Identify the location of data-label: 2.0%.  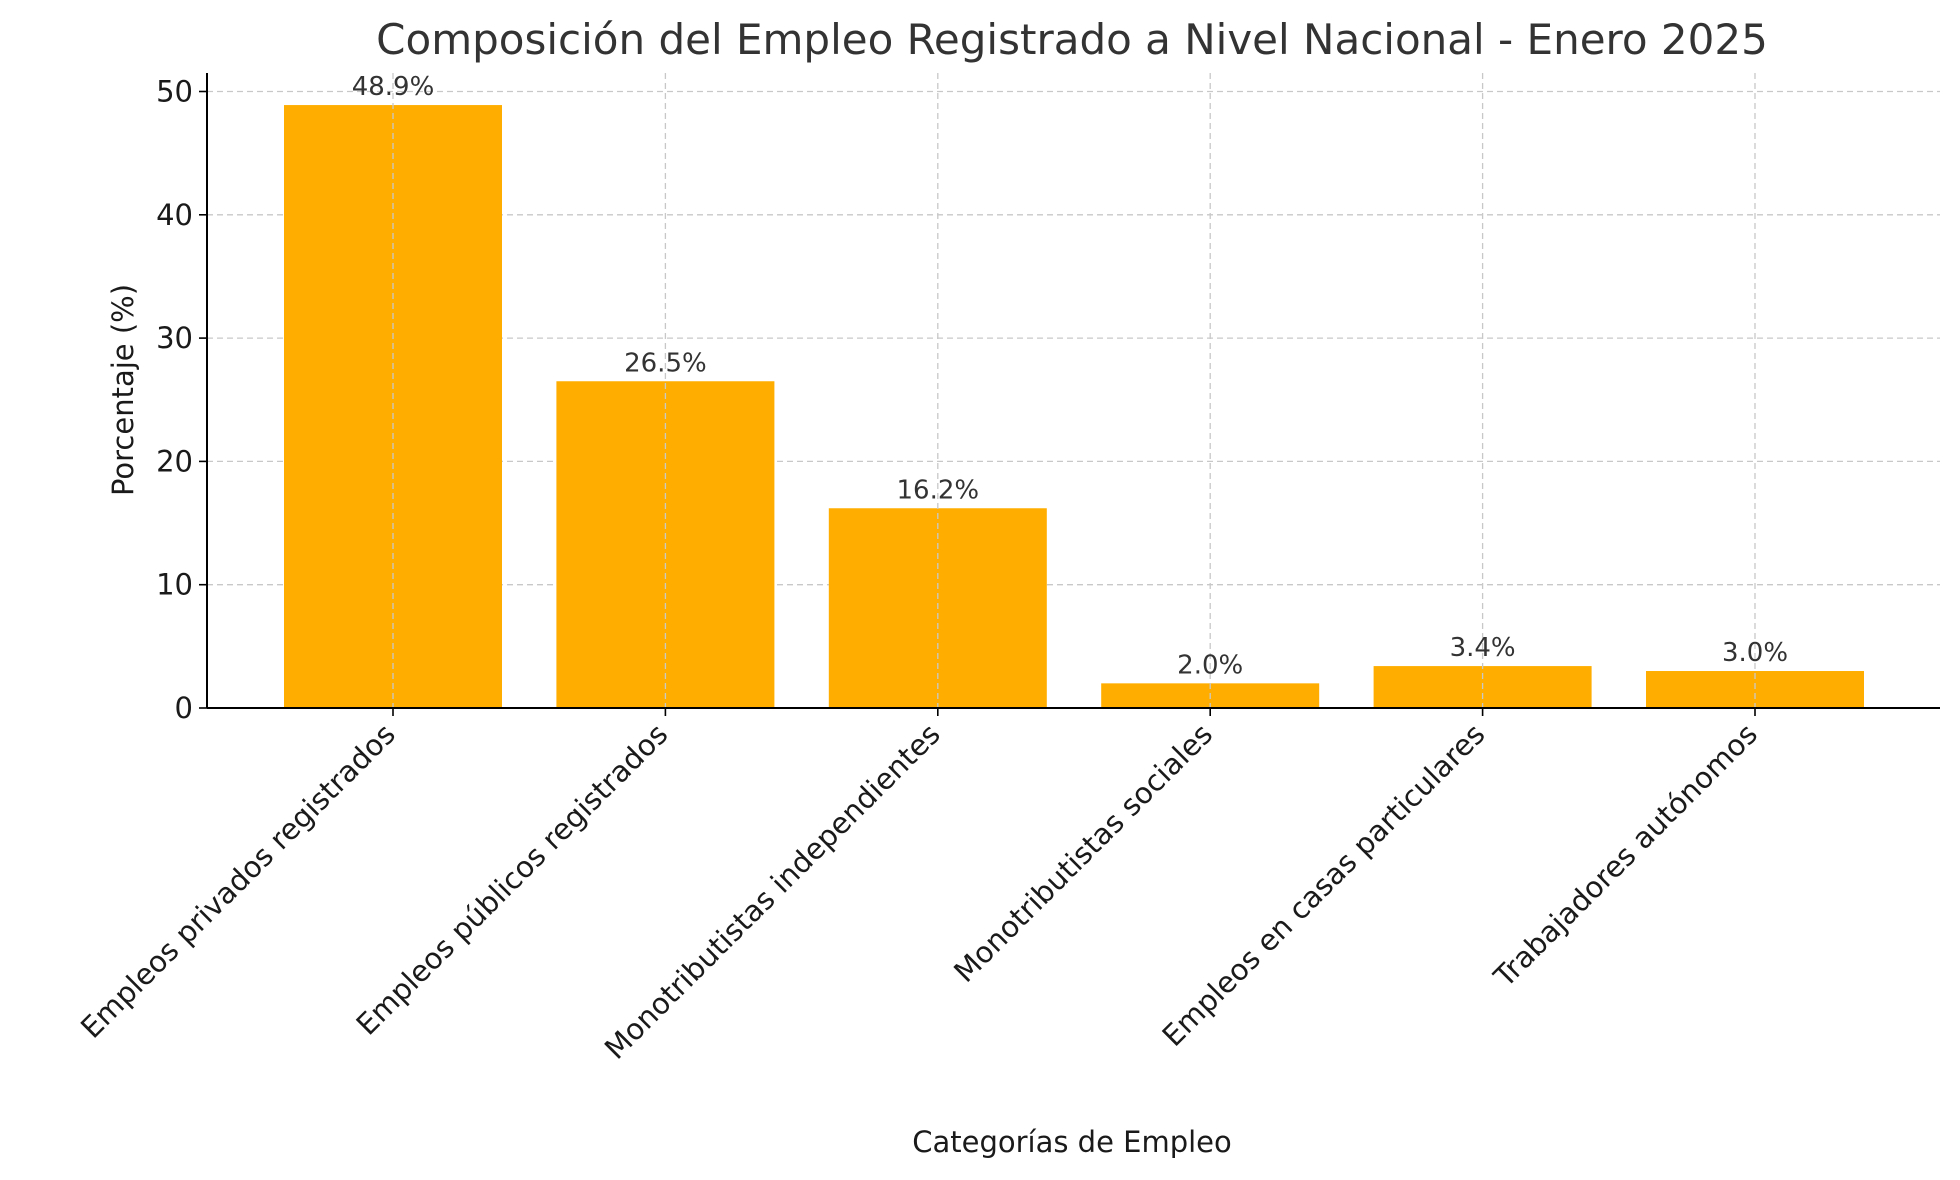
(1210, 665).